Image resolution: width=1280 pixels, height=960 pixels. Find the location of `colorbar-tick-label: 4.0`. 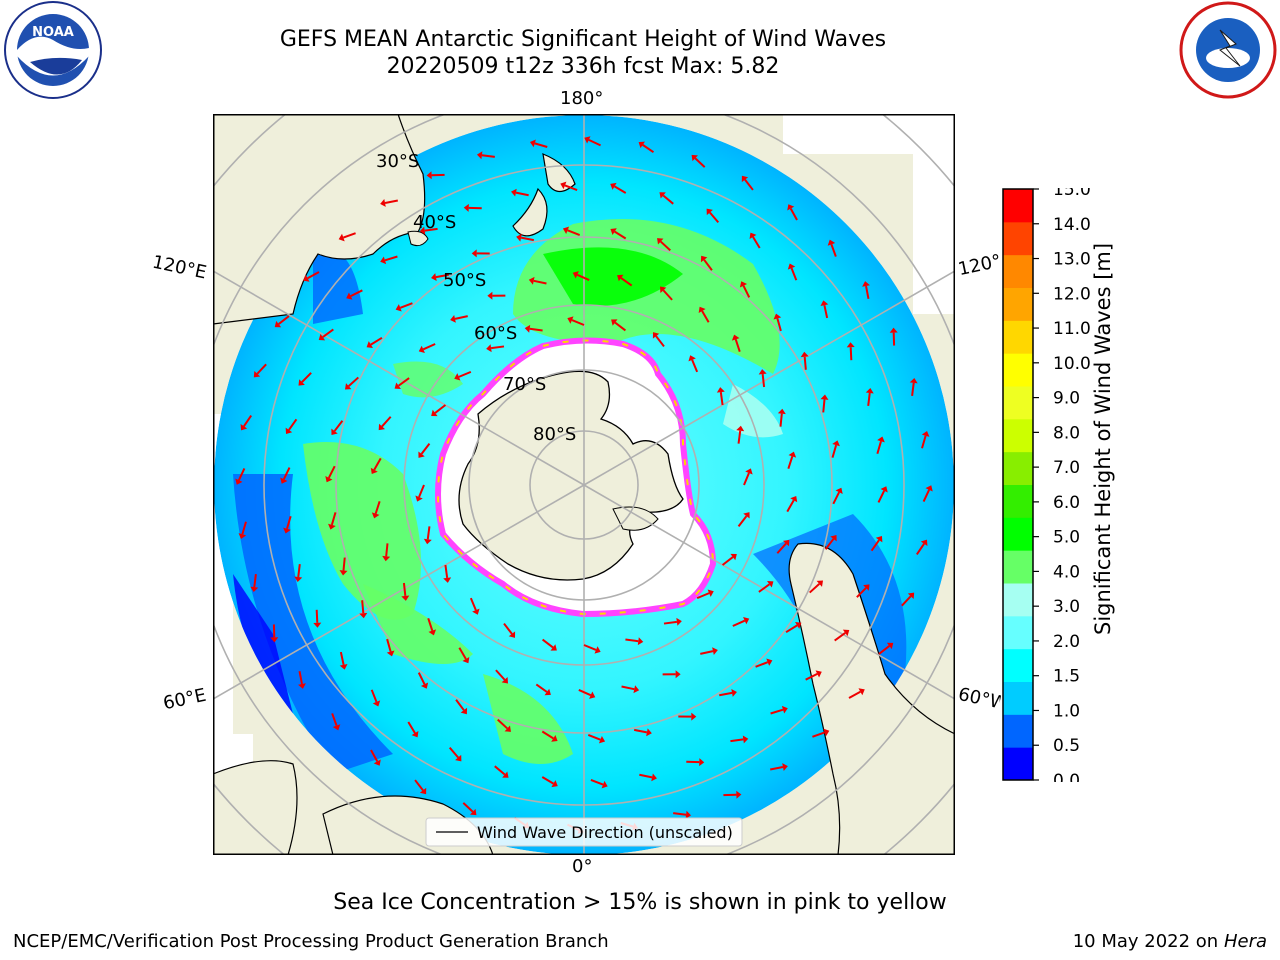

colorbar-tick-label: 4.0 is located at coordinates (1066, 572).